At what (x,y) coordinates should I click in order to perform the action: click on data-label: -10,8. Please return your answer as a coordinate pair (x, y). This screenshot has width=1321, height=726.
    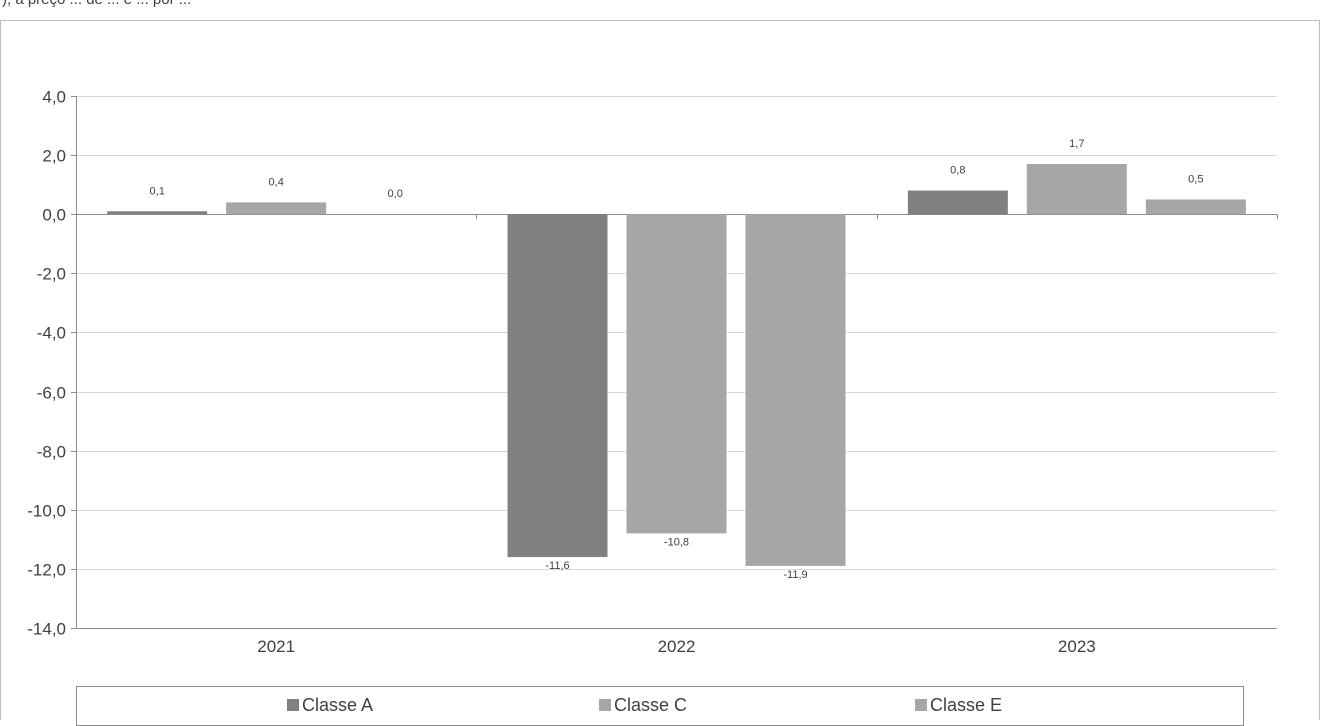
    Looking at the image, I should click on (676, 542).